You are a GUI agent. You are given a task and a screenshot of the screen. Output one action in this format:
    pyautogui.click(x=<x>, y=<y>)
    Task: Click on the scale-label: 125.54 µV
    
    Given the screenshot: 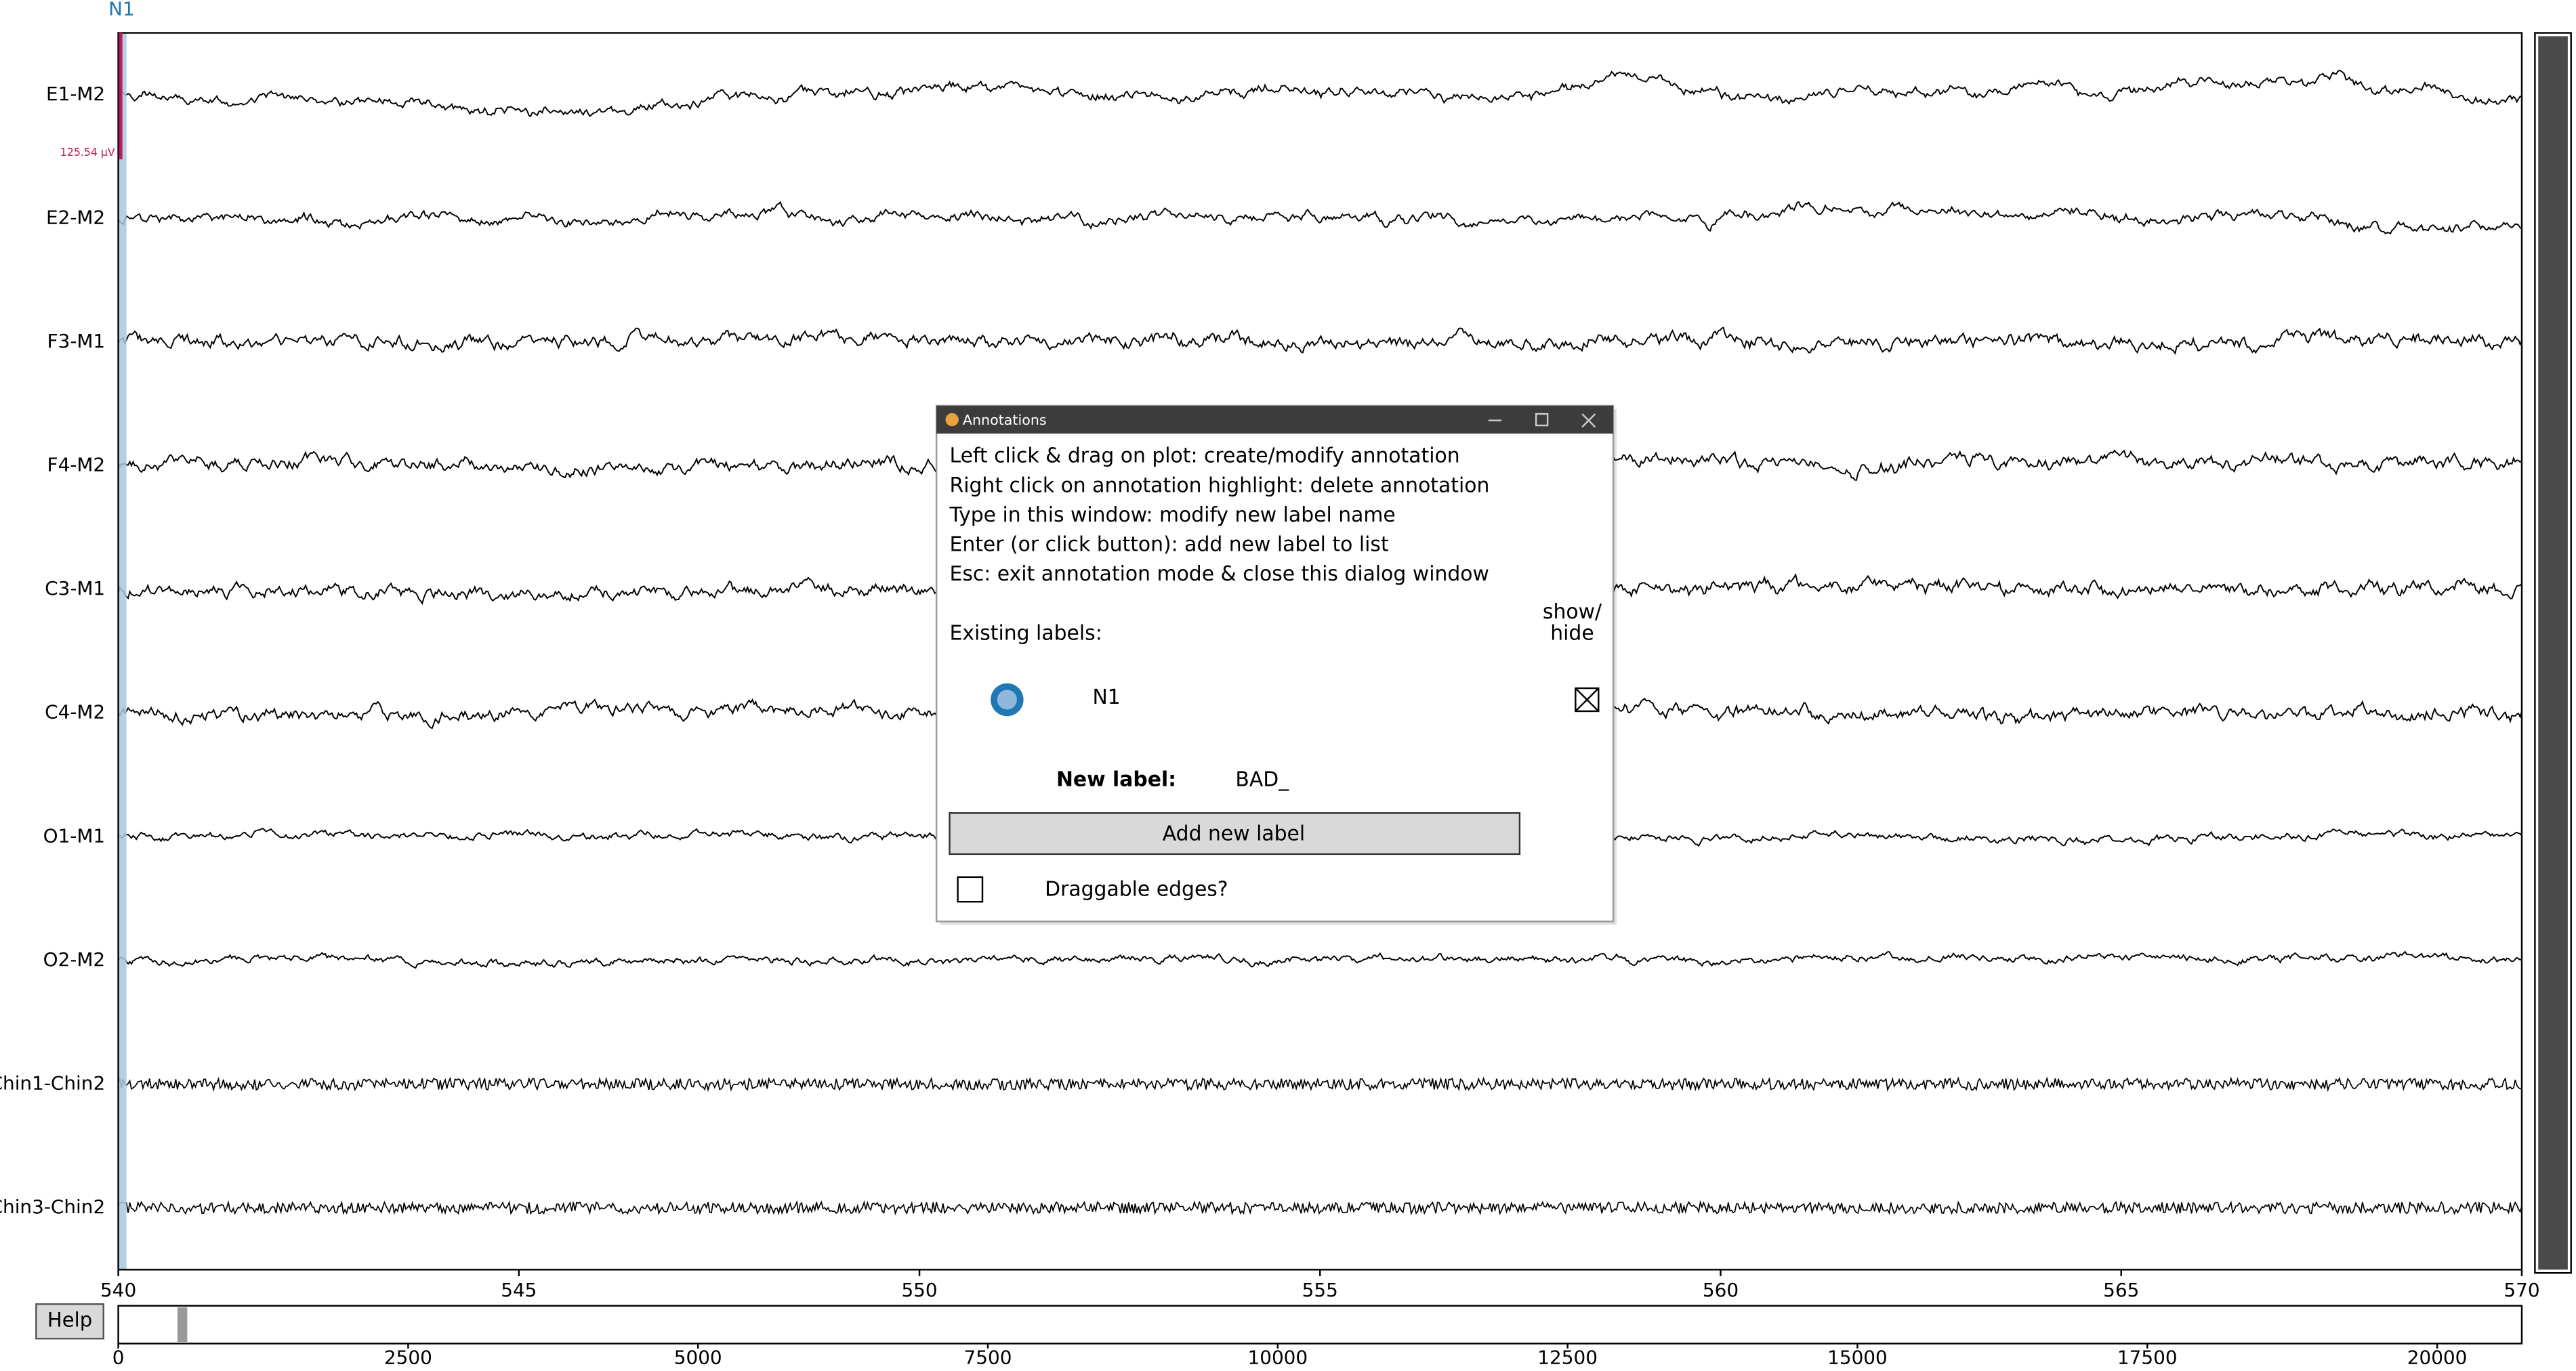 What is the action you would take?
    pyautogui.click(x=87, y=153)
    